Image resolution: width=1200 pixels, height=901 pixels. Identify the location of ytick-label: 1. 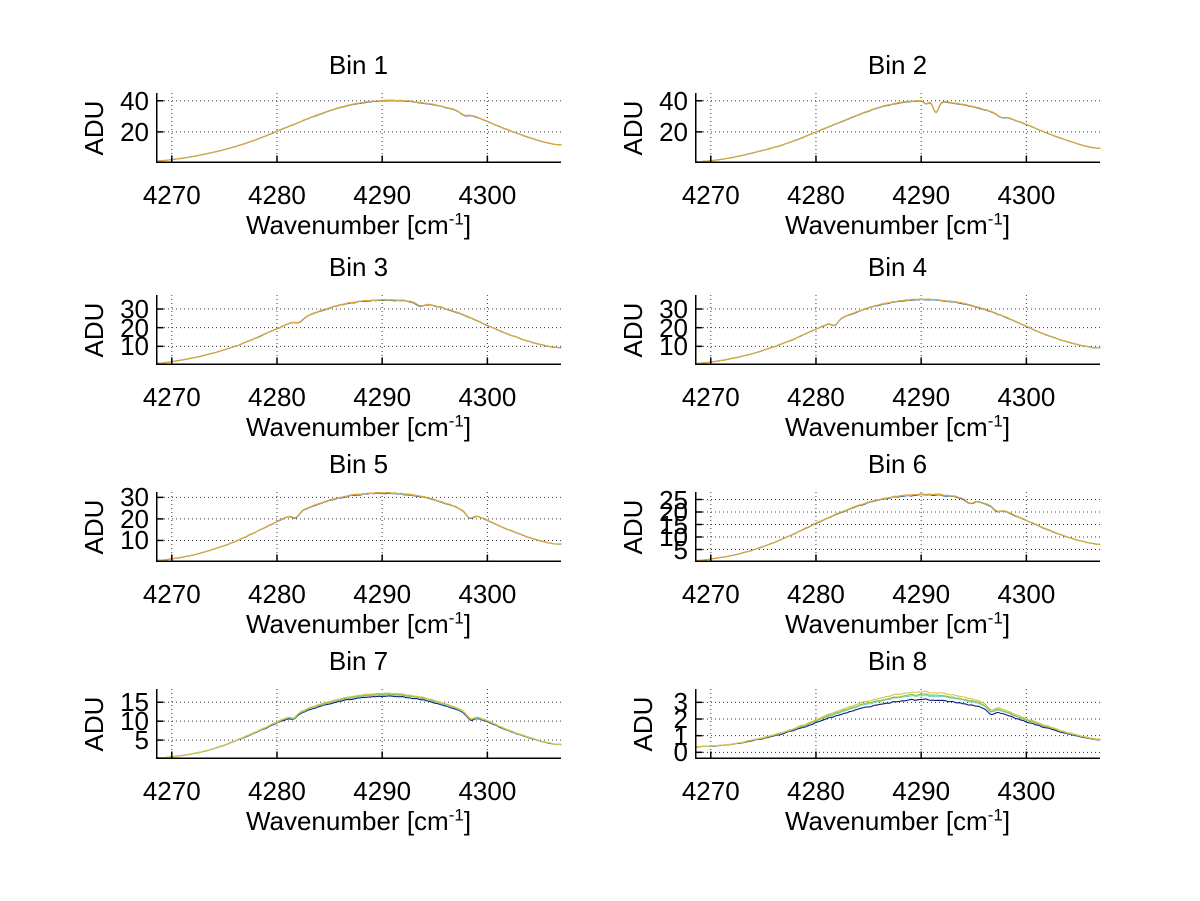
(680, 735).